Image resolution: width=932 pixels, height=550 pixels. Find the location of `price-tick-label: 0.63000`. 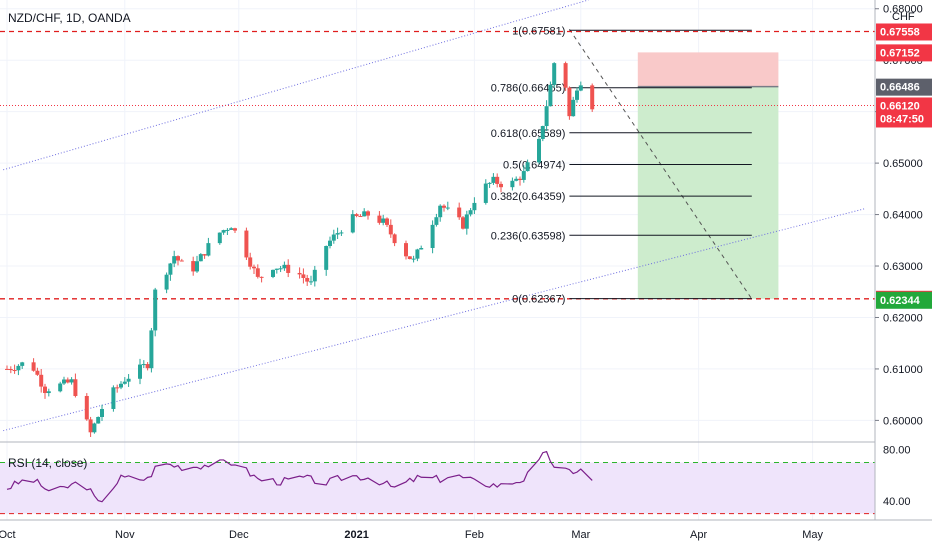

price-tick-label: 0.63000 is located at coordinates (903, 267).